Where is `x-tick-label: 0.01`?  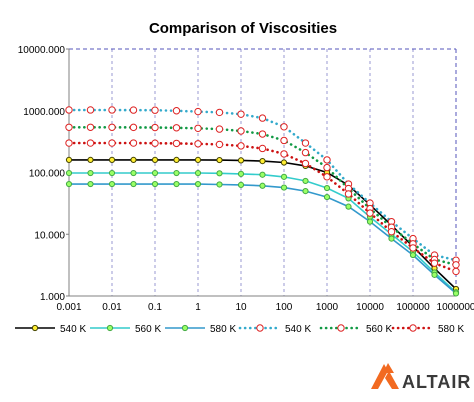 x-tick-label: 0.01 is located at coordinates (112, 307).